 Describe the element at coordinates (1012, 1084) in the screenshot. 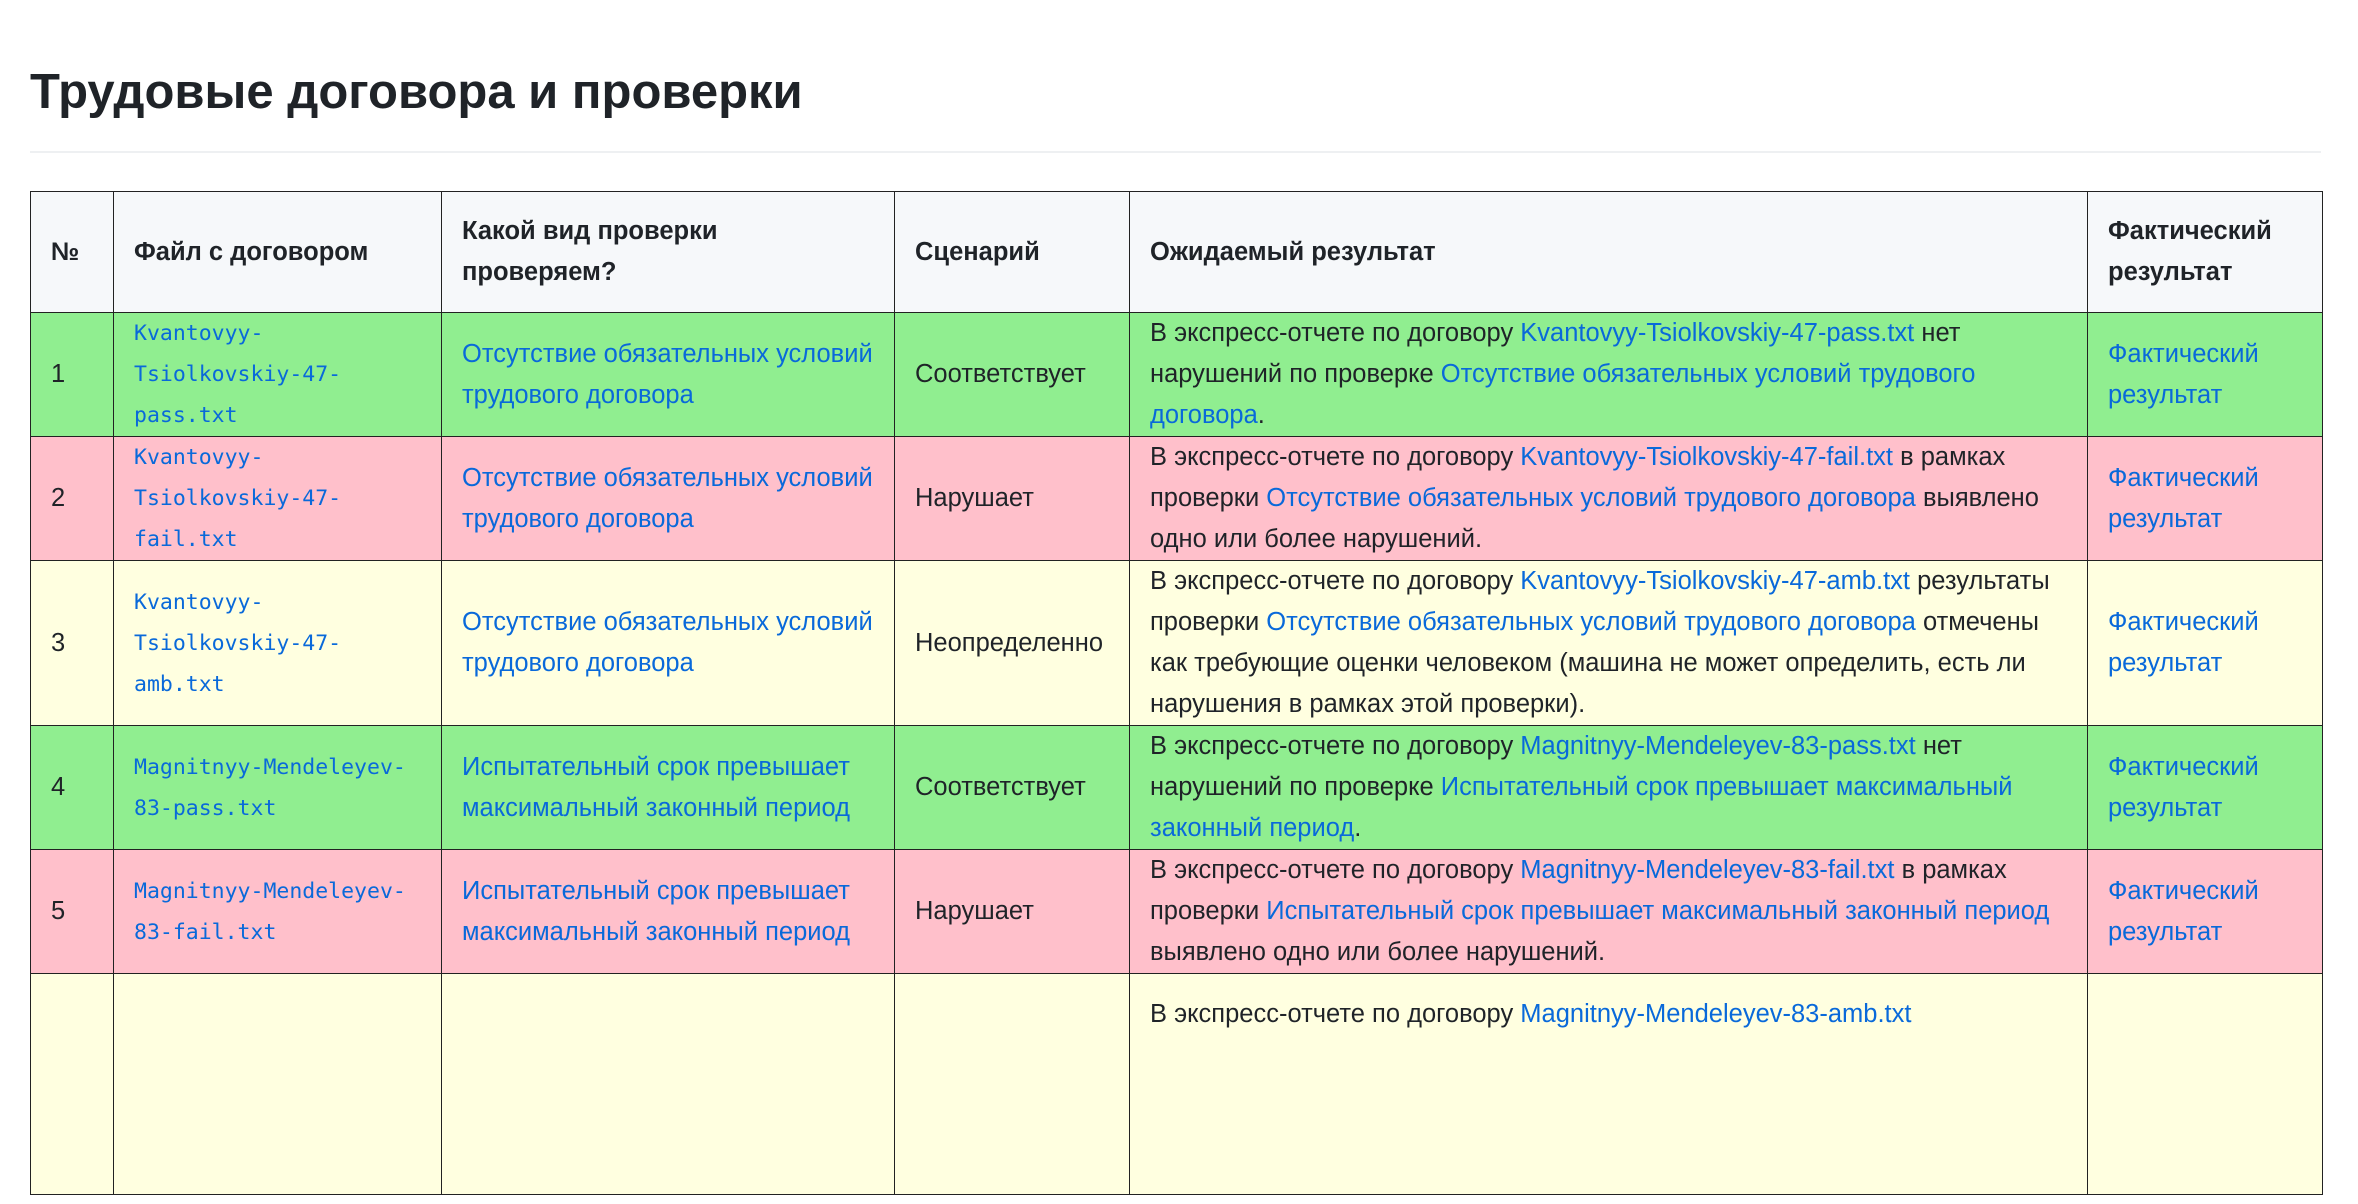

I see `scenario-cell` at that location.